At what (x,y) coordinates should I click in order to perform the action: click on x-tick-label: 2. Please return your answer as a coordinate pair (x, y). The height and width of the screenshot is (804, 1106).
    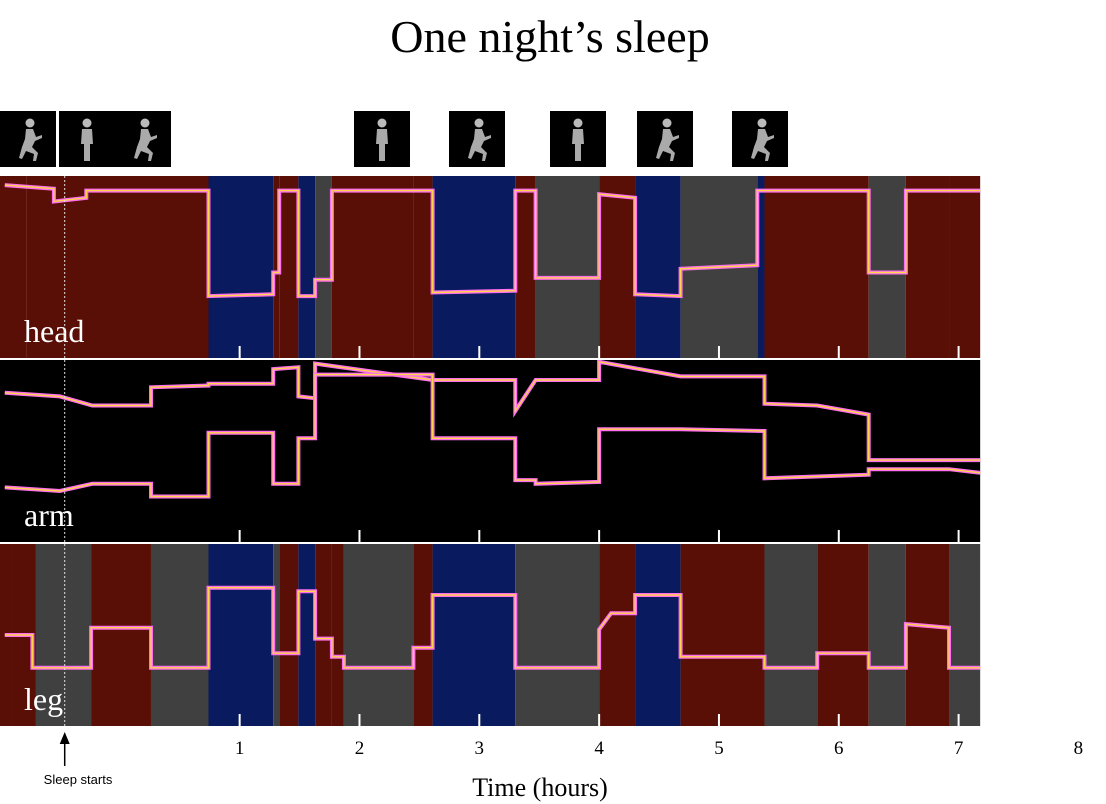
    Looking at the image, I should click on (360, 748).